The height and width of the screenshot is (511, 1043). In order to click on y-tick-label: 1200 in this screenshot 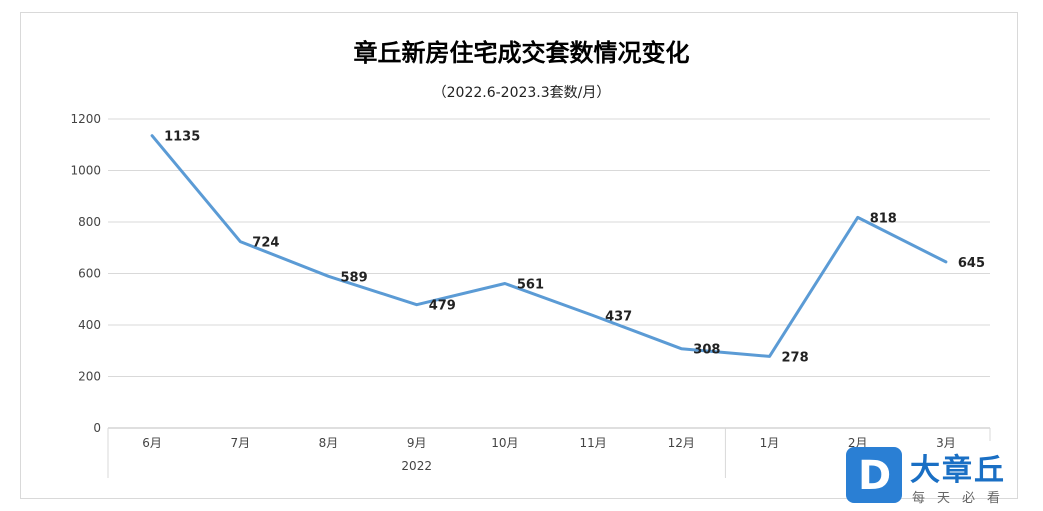, I will do `click(85, 119)`.